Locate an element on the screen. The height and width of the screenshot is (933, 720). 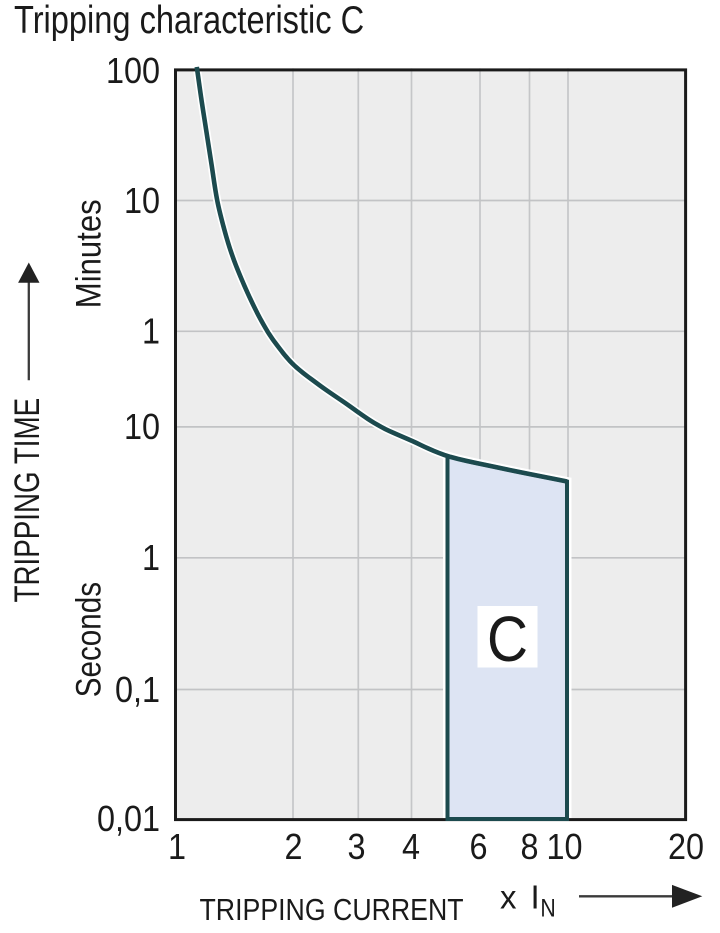
svg-text: Seconds is located at coordinates (88, 639).